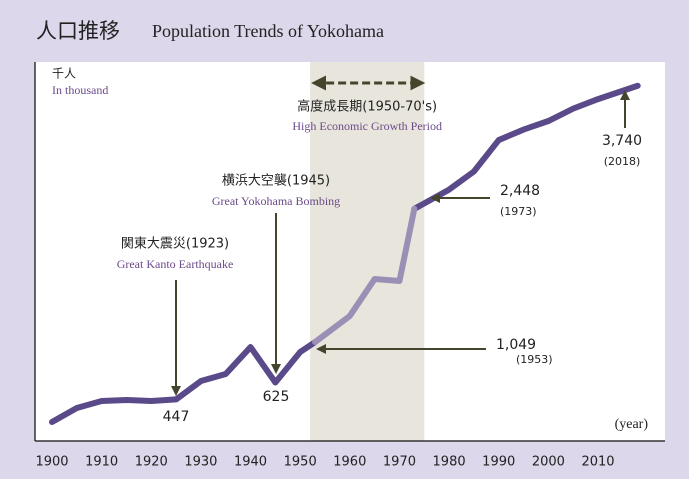 This screenshot has height=479, width=689. What do you see at coordinates (175, 244) in the screenshot?
I see `event-label-ja: 関東大震災(1923)` at bounding box center [175, 244].